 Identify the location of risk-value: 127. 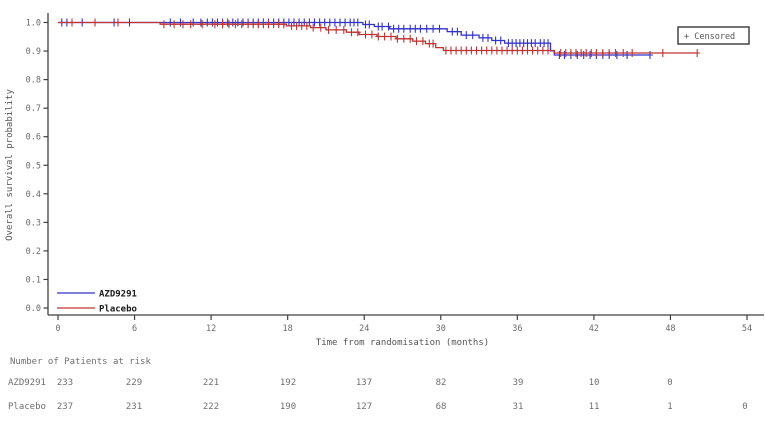
(364, 407).